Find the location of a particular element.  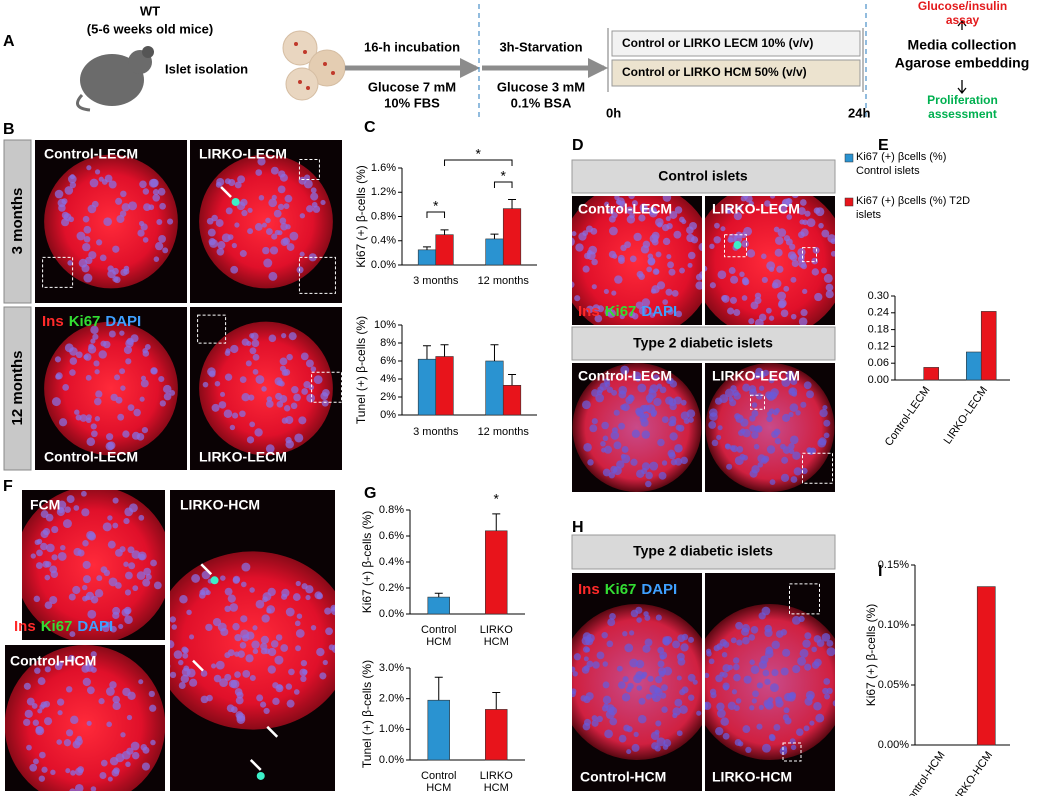

legend-swatch is located at coordinates (849, 202).